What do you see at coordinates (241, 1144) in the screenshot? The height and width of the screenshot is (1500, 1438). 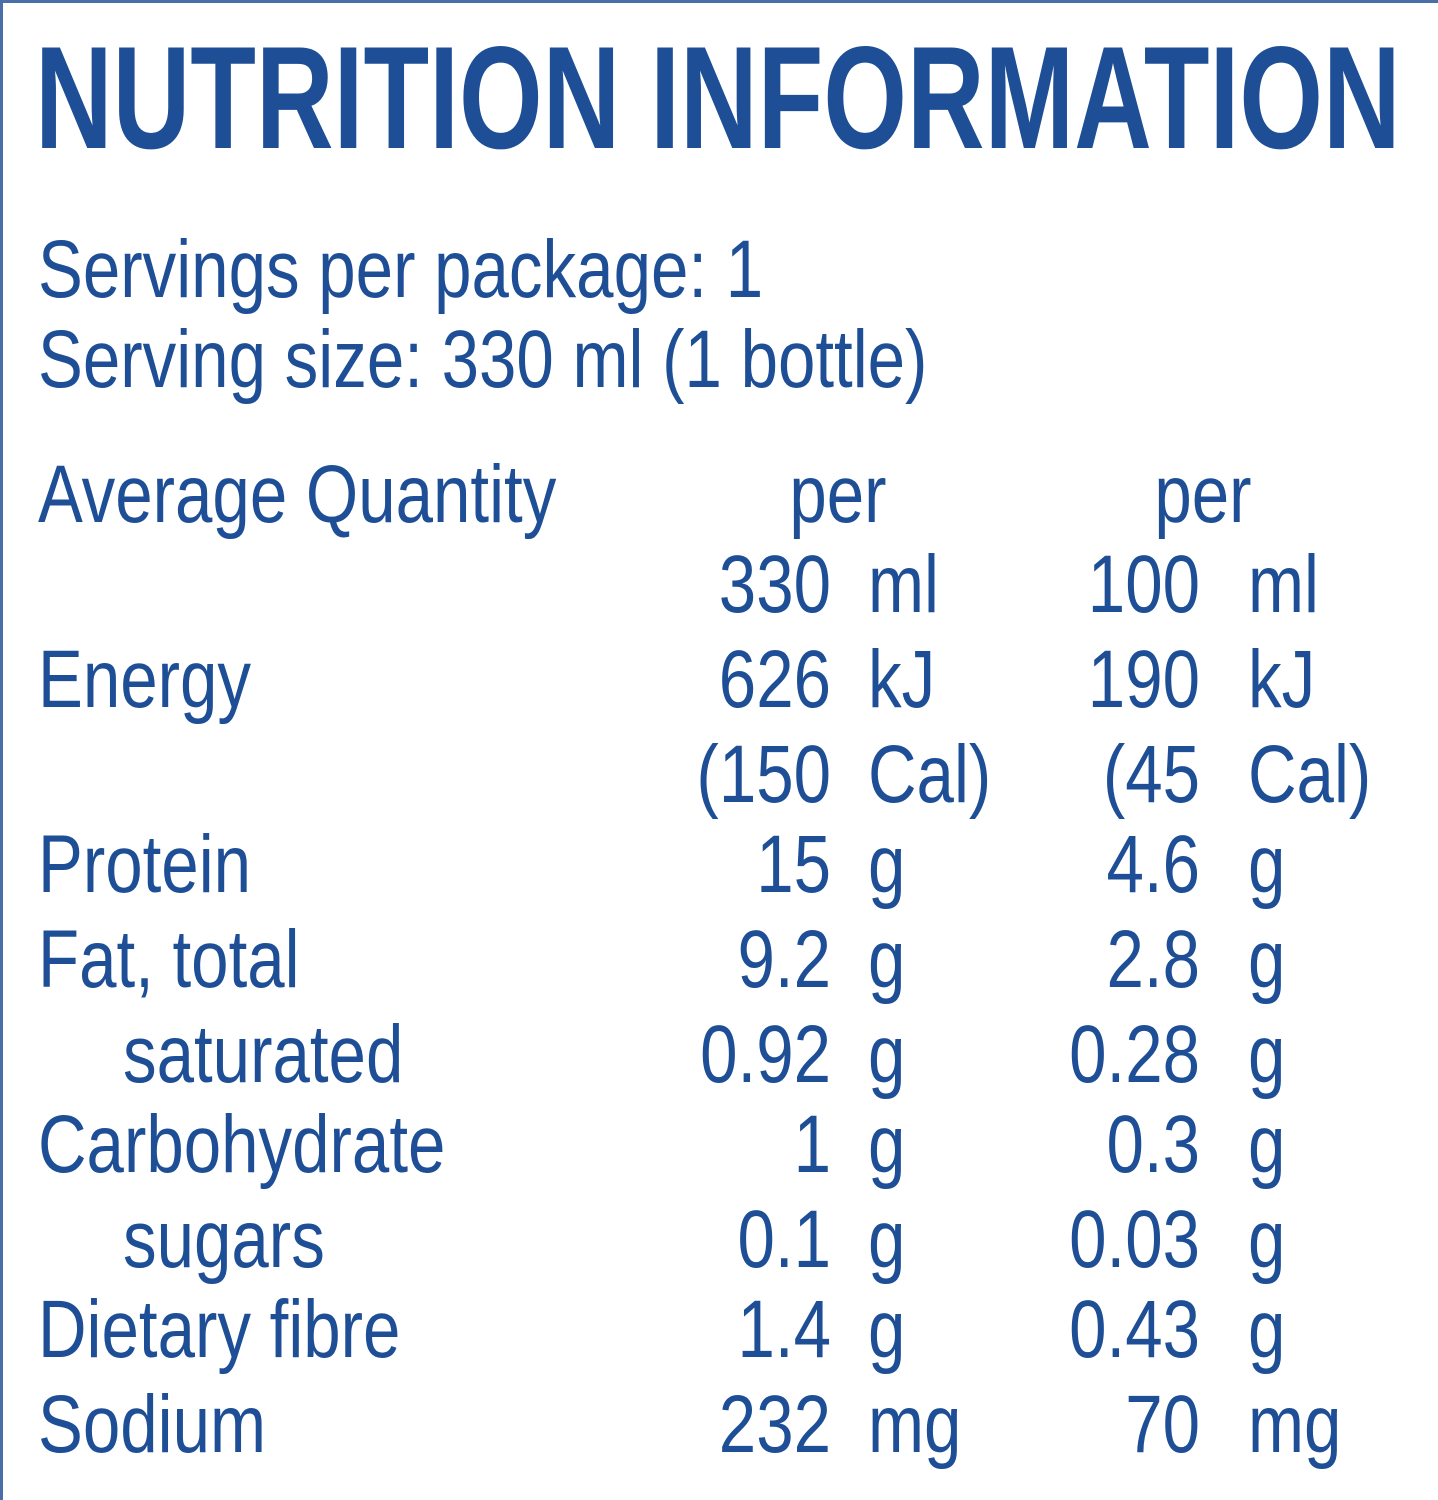 I see `nutrient-label-carbohydrate: Carbohydrate` at bounding box center [241, 1144].